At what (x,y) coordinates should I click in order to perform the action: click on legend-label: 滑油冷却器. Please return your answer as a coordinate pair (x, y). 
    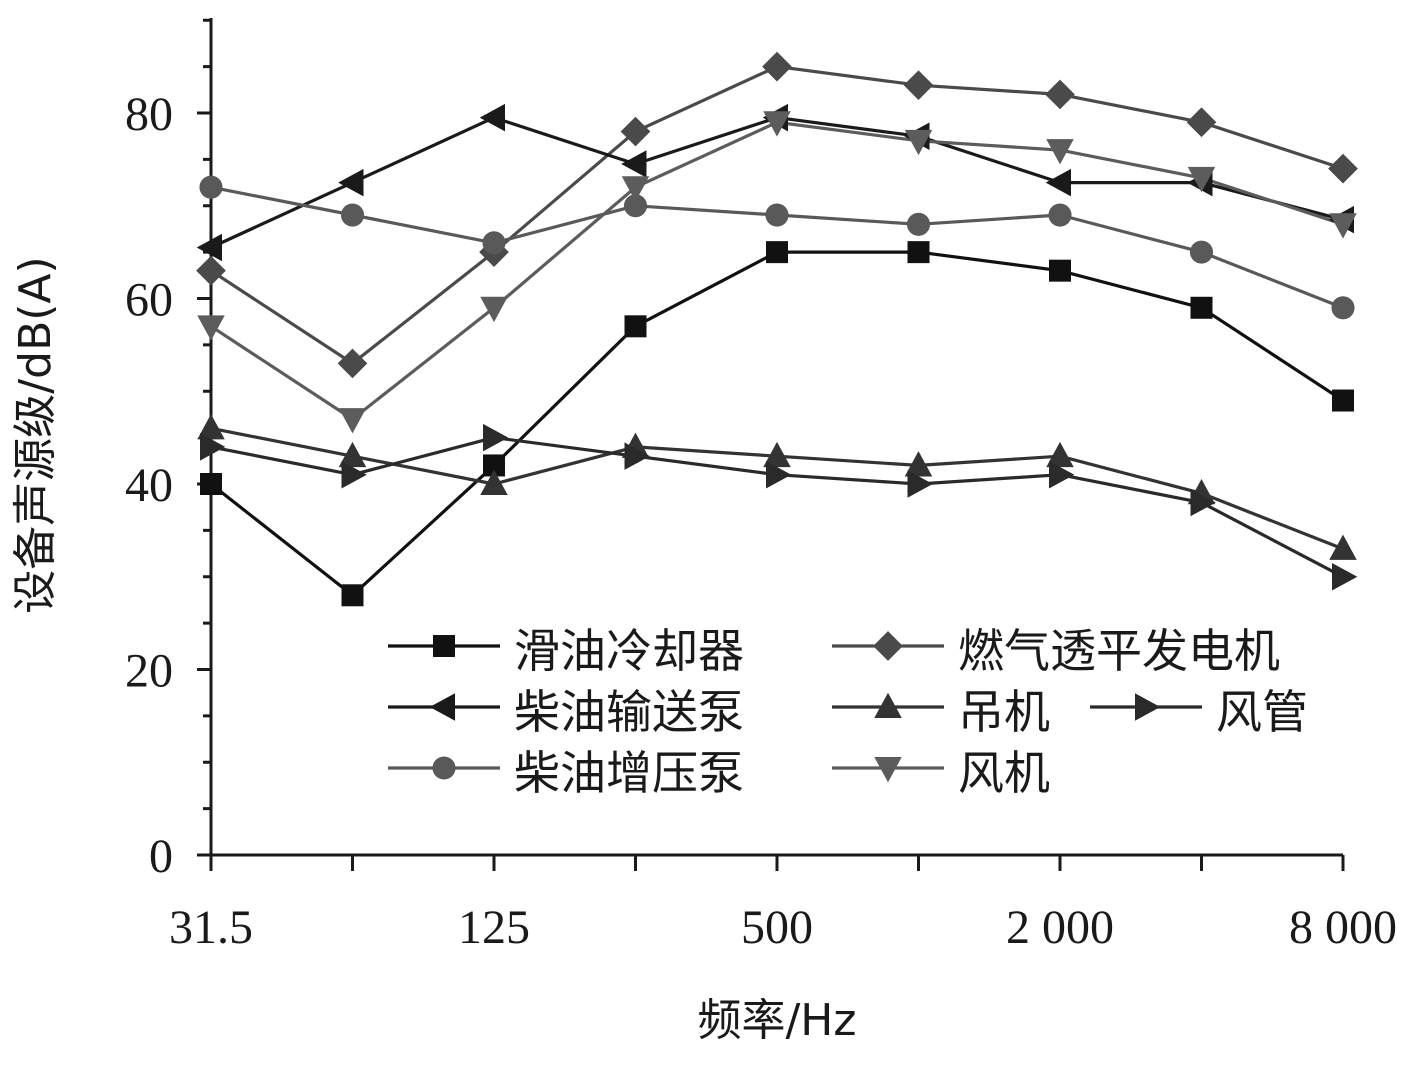
    Looking at the image, I should click on (629, 651).